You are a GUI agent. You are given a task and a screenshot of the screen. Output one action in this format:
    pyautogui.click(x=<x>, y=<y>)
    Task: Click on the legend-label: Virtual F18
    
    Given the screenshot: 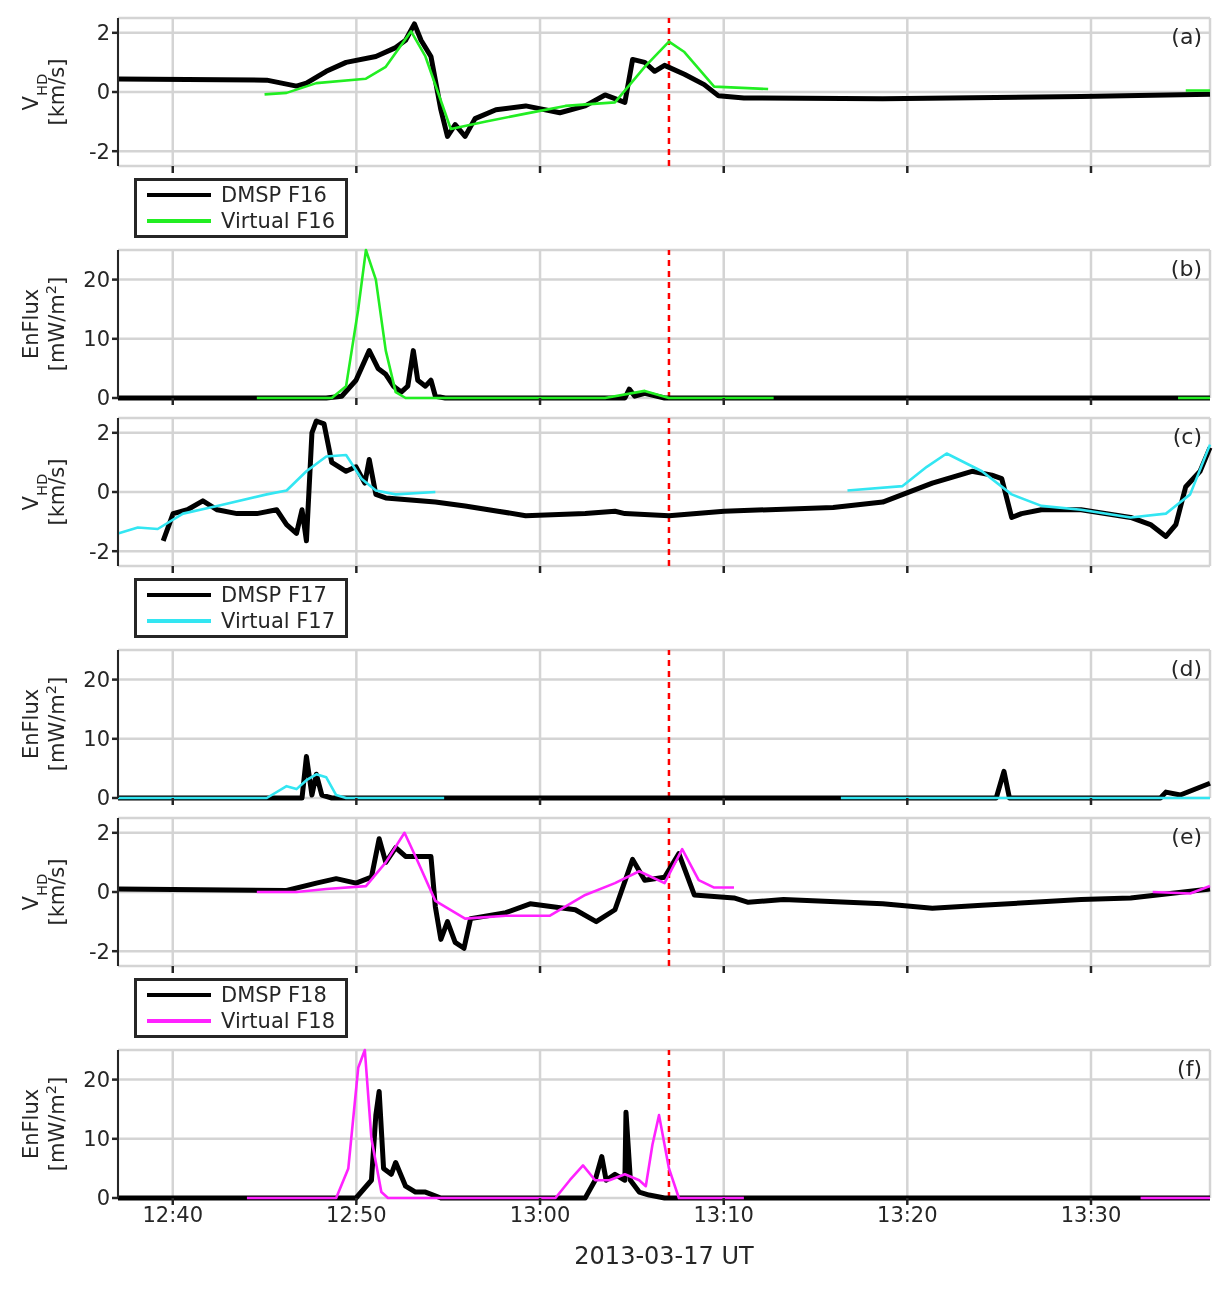 What is the action you would take?
    pyautogui.click(x=278, y=1021)
    